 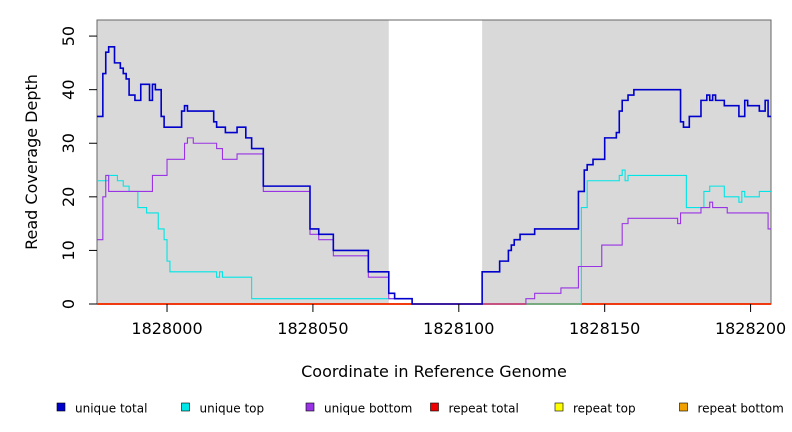 I want to click on legend-label-repeat-bottom: repeat bottom, so click(x=741, y=409).